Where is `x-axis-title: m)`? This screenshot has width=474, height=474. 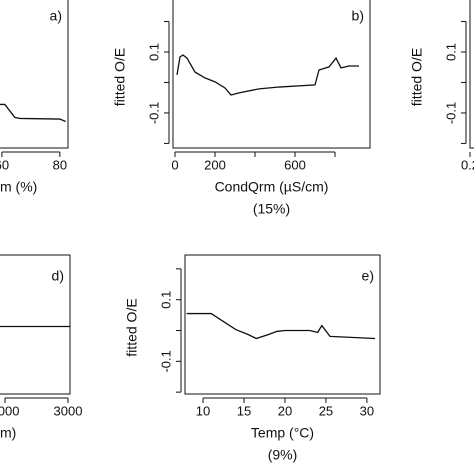
x-axis-title: m) is located at coordinates (8, 433).